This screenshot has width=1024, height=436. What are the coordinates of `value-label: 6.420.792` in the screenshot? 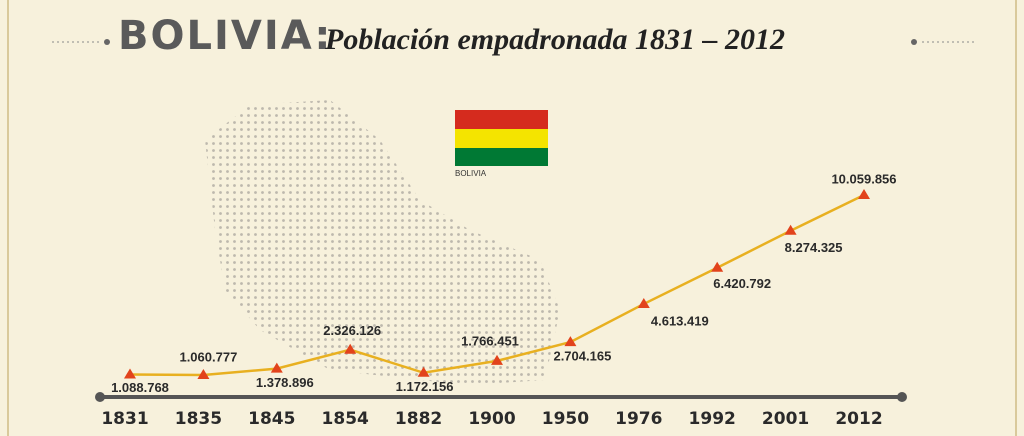 It's located at (742, 283).